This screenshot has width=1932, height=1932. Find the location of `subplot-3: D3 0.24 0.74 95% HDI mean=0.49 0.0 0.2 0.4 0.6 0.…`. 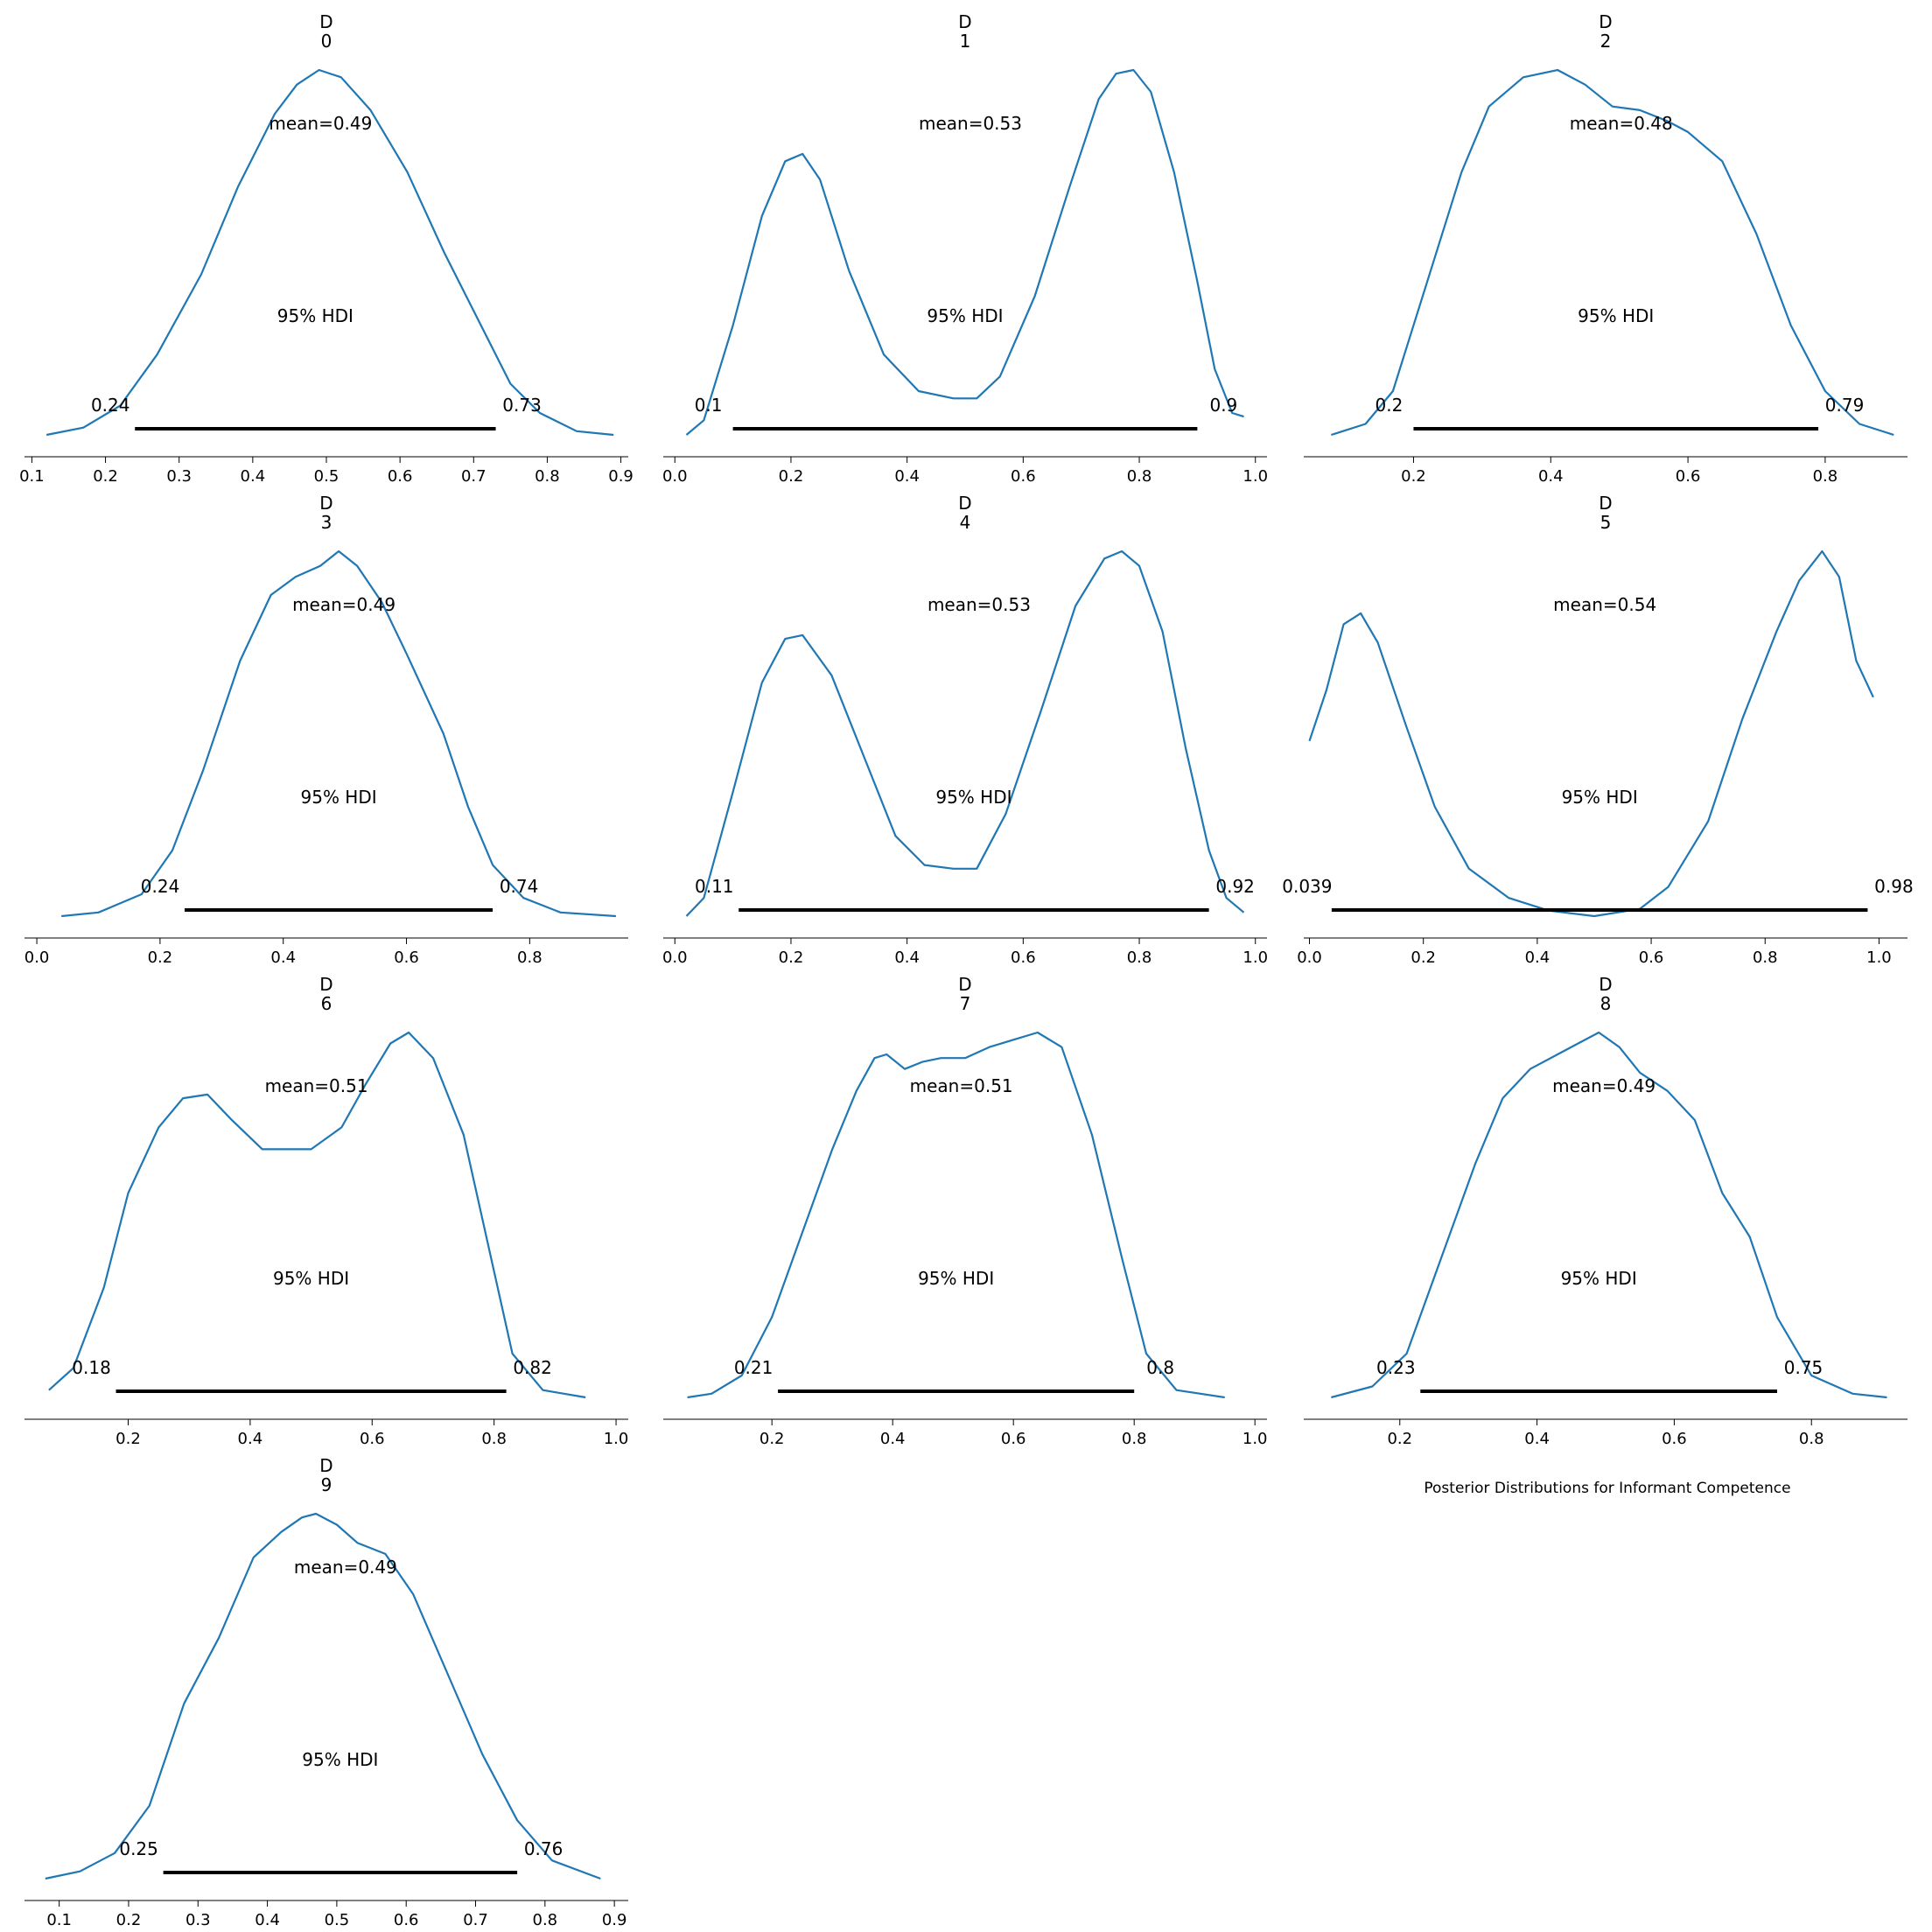

subplot-3: D3 0.24 0.74 95% HDI mean=0.49 0.0 0.2 0.4 0.6 0.… is located at coordinates (326, 730).